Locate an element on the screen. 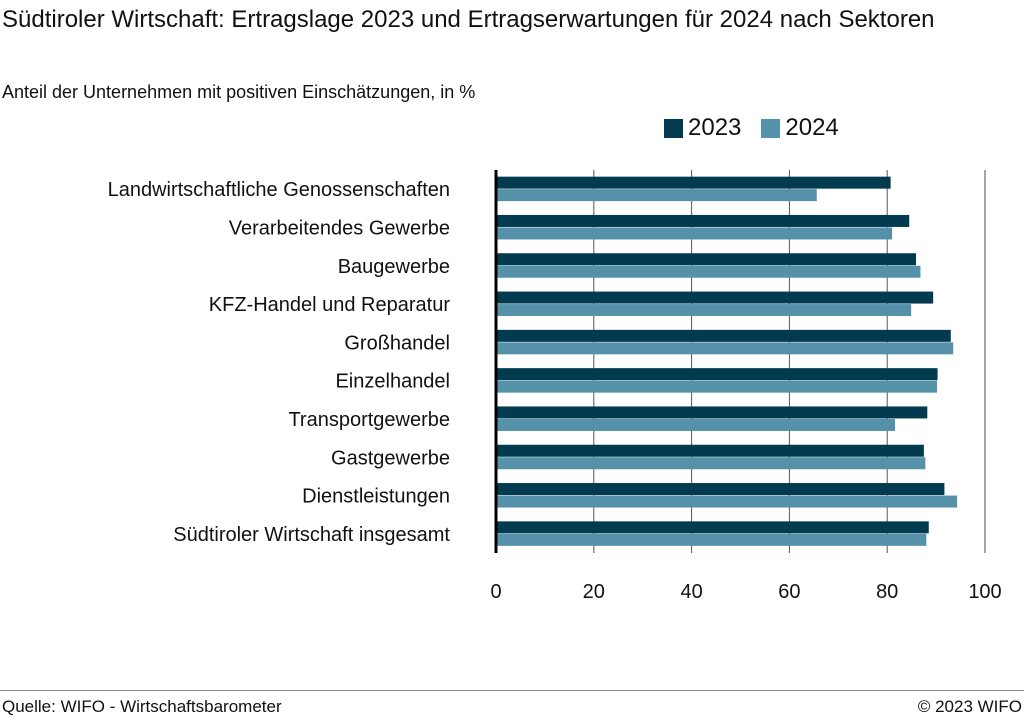 The width and height of the screenshot is (1024, 723). copyright-note: © 2023 WIFO is located at coordinates (969, 706).